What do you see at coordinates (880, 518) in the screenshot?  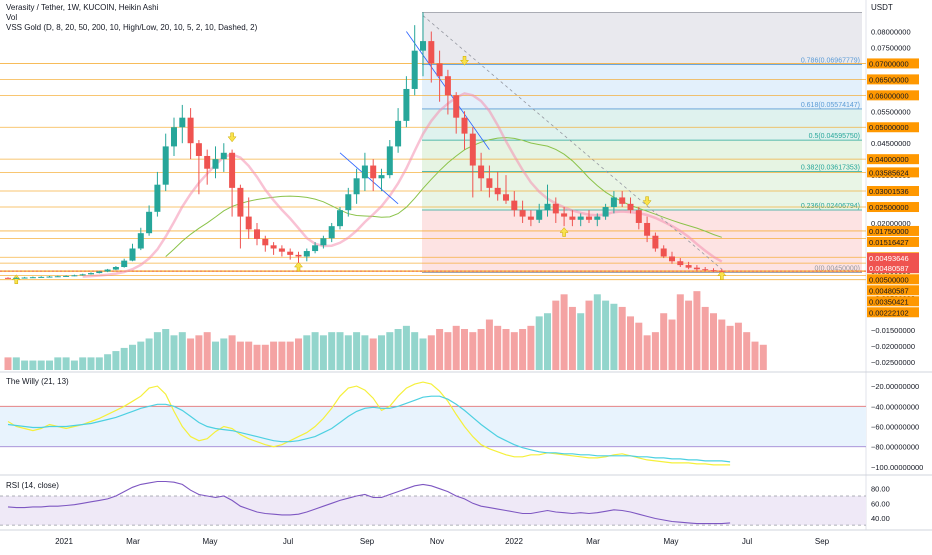 I see `rsi-tick-label: 40.00` at bounding box center [880, 518].